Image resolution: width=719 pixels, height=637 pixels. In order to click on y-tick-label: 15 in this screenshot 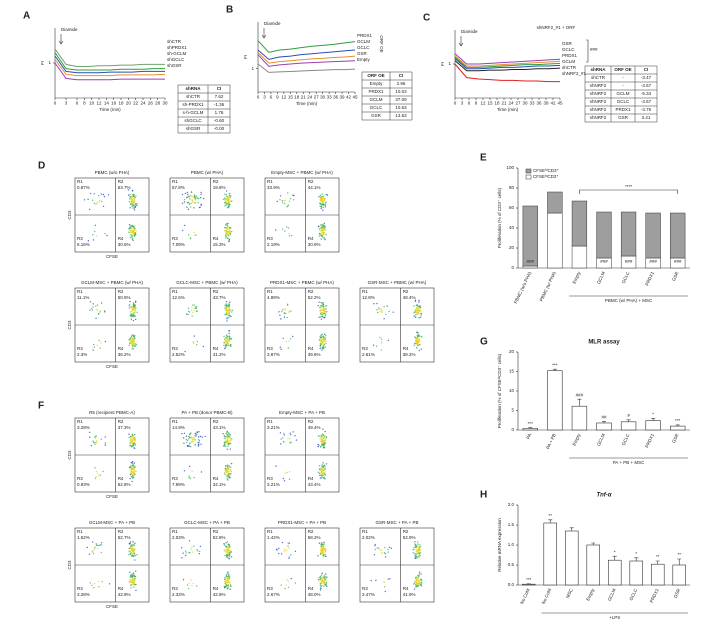, I will do `click(512, 371)`.